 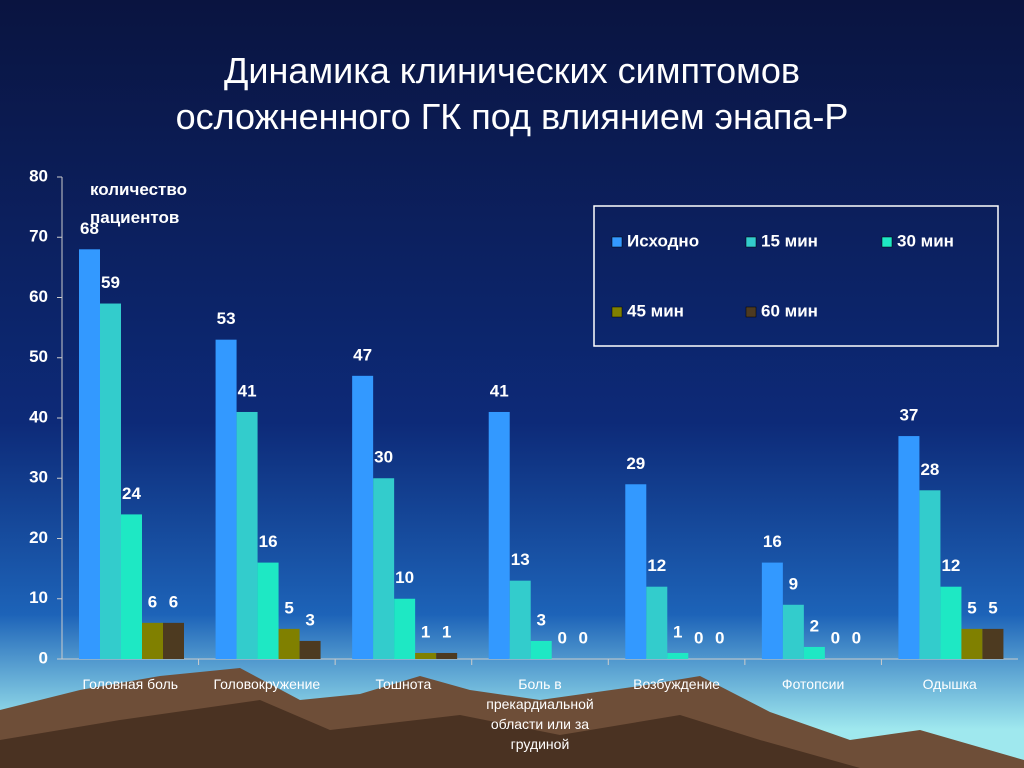 What do you see at coordinates (430, 734) in the screenshot?
I see `mountain-shade` at bounding box center [430, 734].